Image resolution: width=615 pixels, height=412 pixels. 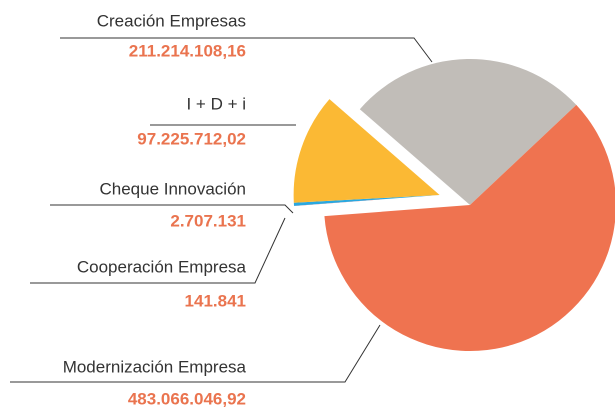 I want to click on value-label: 211.214.108,16, so click(x=187, y=50).